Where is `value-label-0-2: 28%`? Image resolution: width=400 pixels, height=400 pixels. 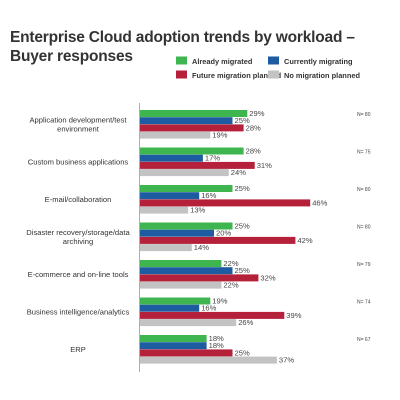 value-label-0-2: 28% is located at coordinates (253, 127).